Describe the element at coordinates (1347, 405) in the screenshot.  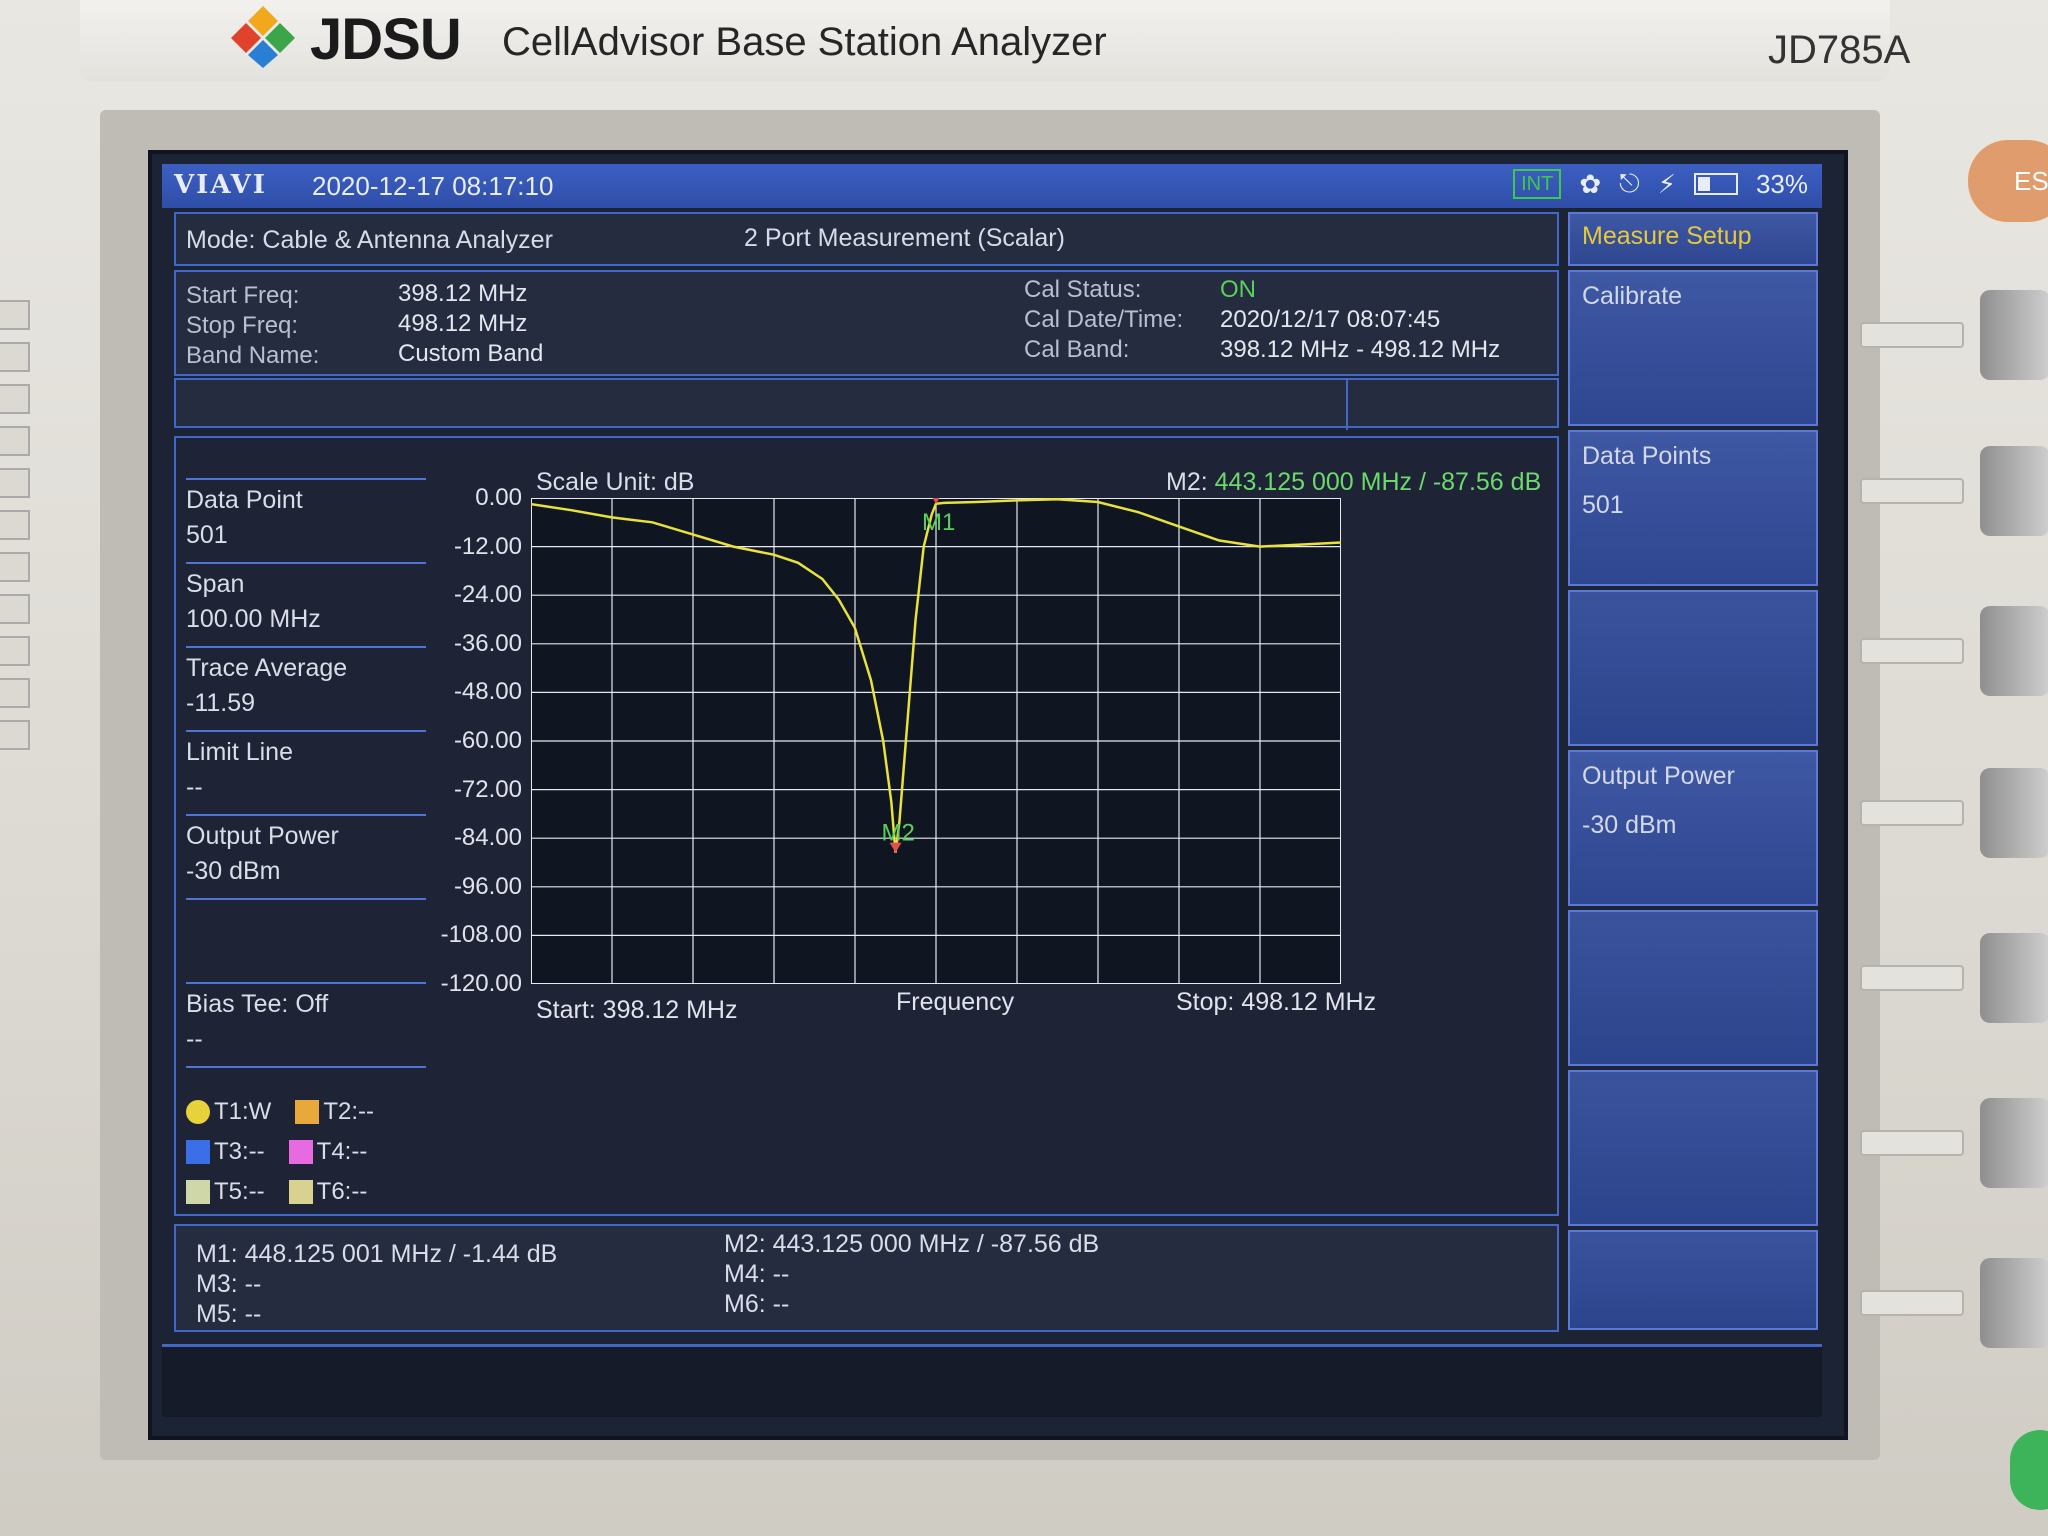
I see `message-bar-divider` at that location.